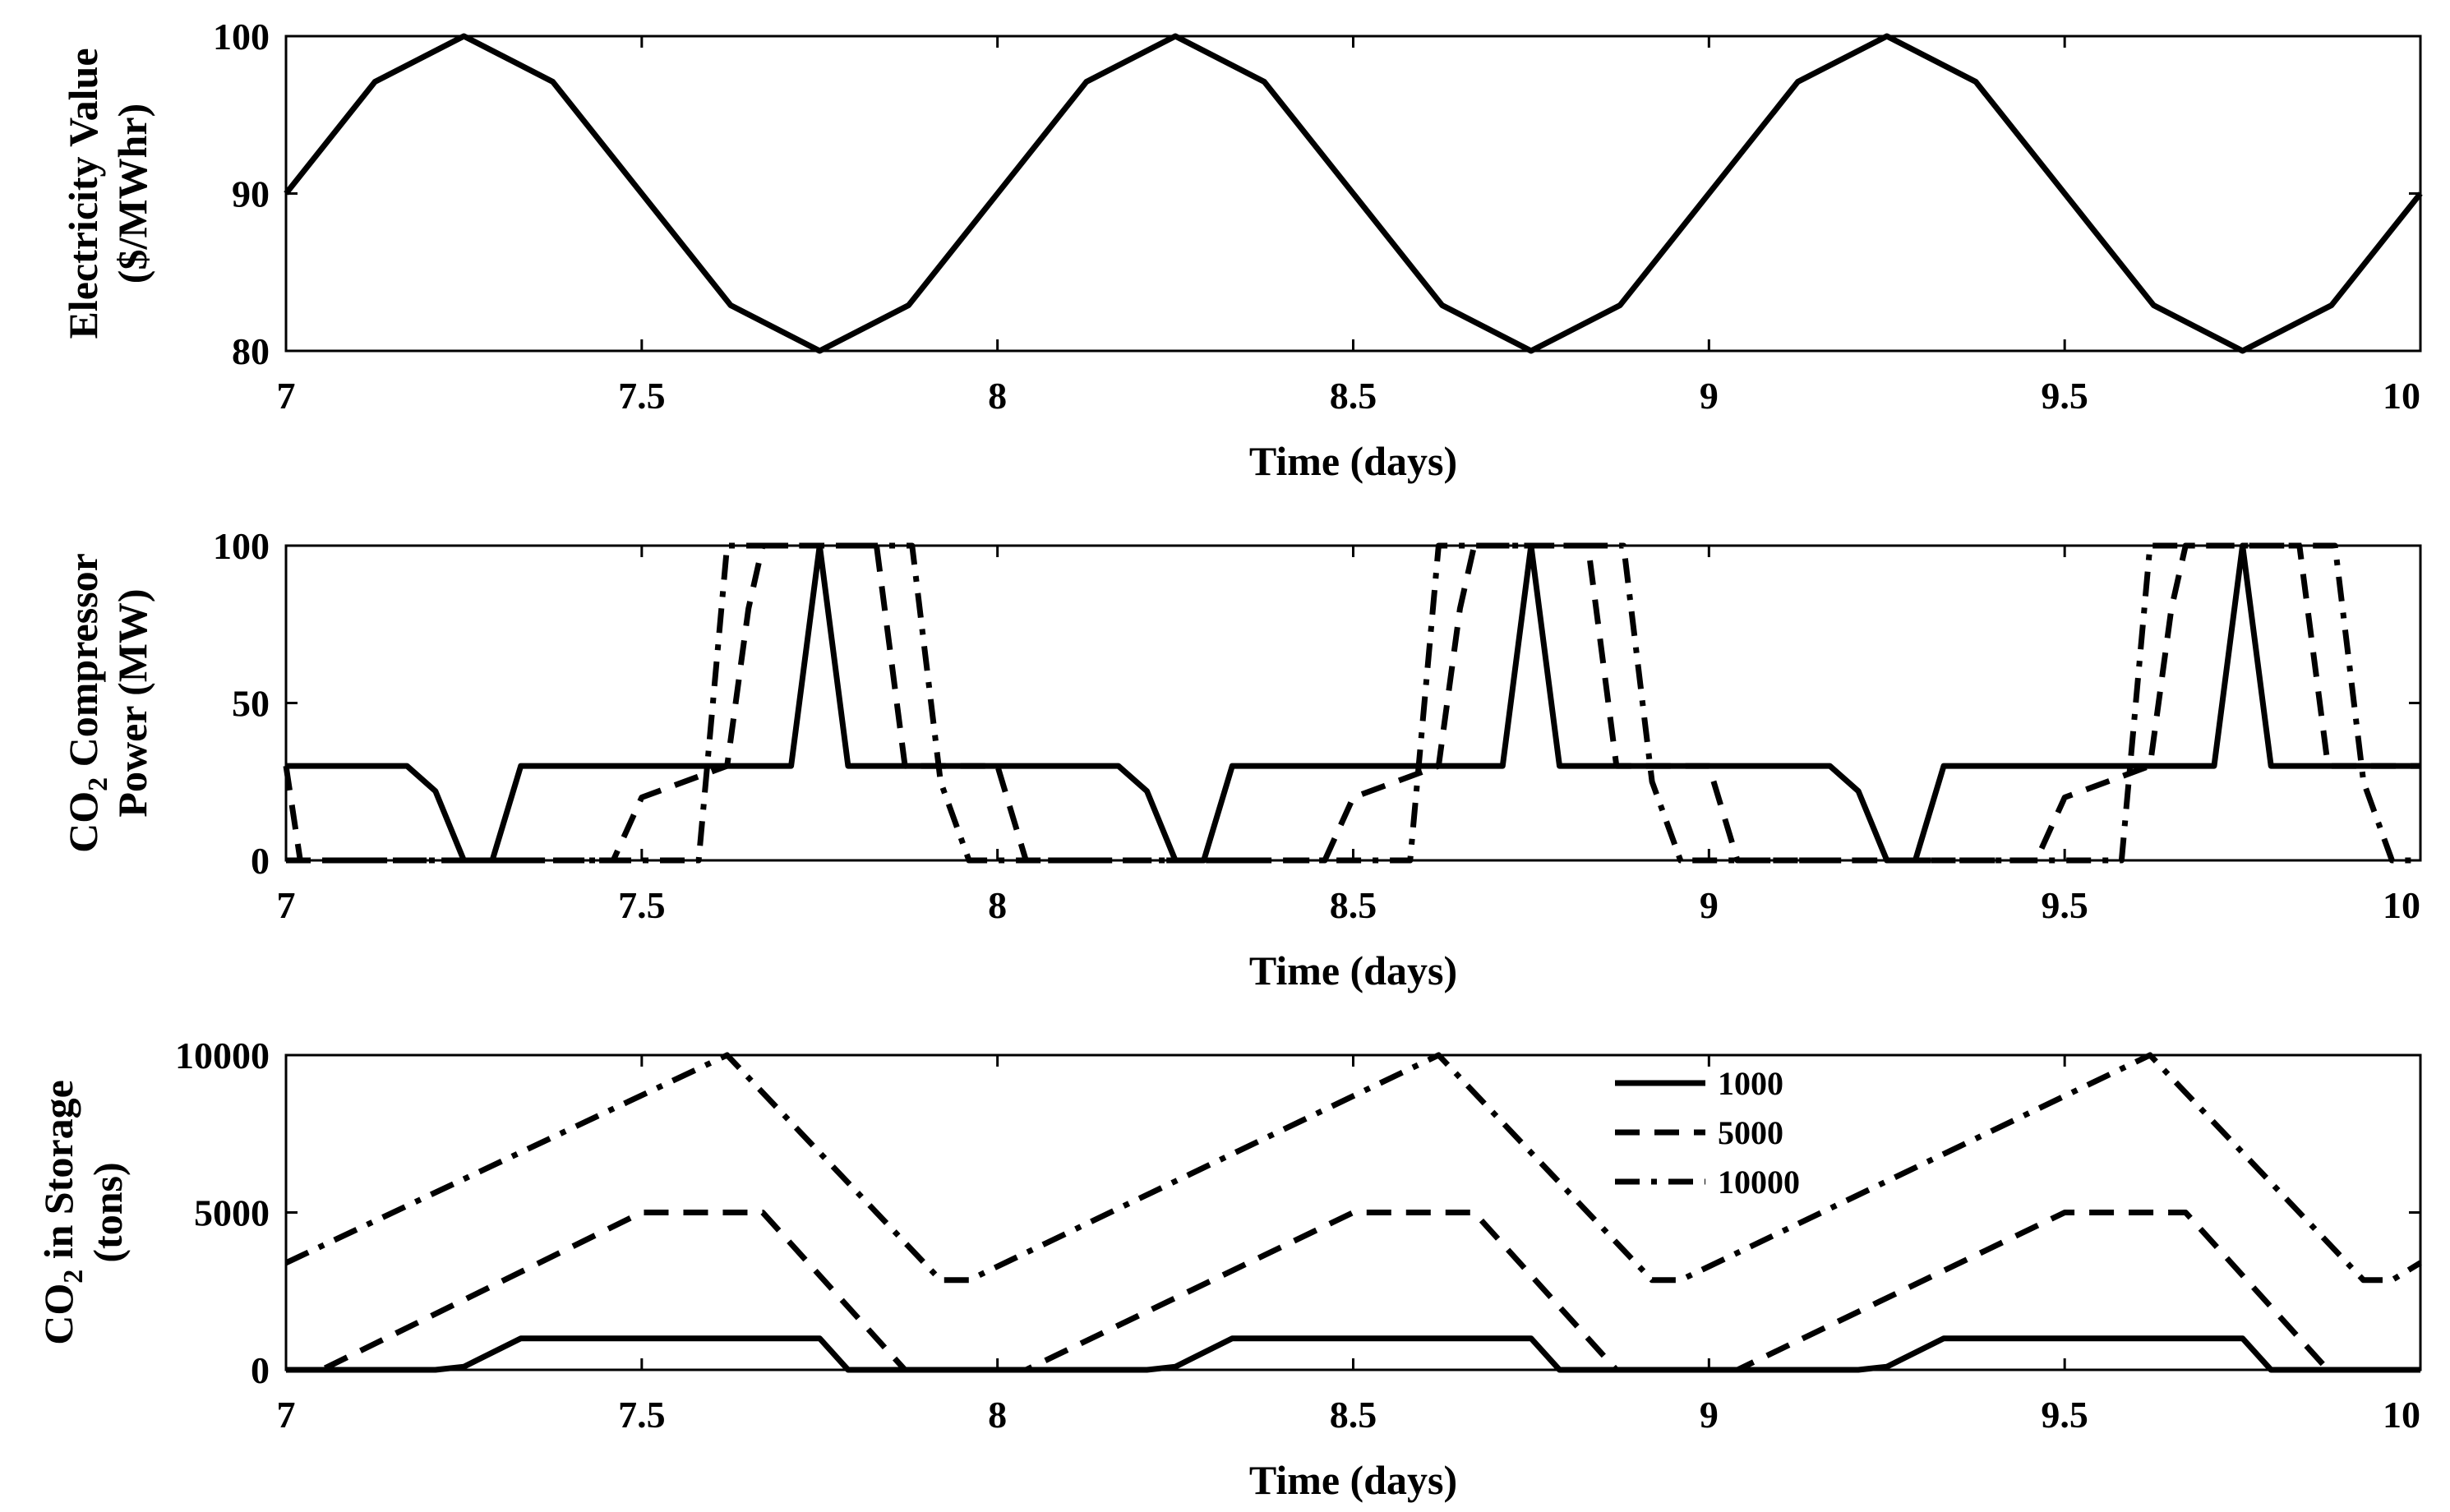 Image resolution: width=2450 pixels, height=1512 pixels. Describe the element at coordinates (232, 1213) in the screenshot. I see `y-tick-label: 5000` at that location.